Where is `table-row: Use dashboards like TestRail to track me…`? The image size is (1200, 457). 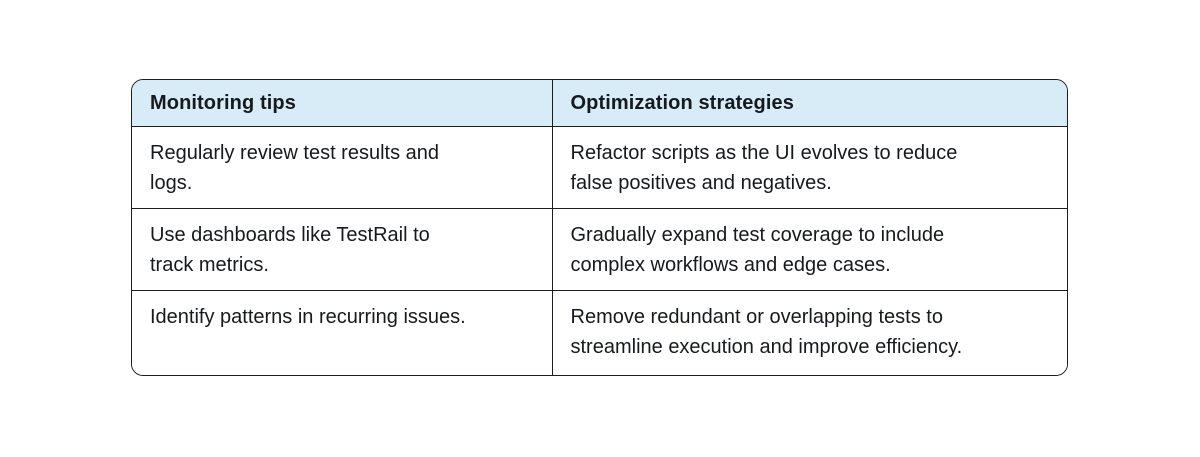
table-row: Use dashboards like TestRail to track me… is located at coordinates (599, 249).